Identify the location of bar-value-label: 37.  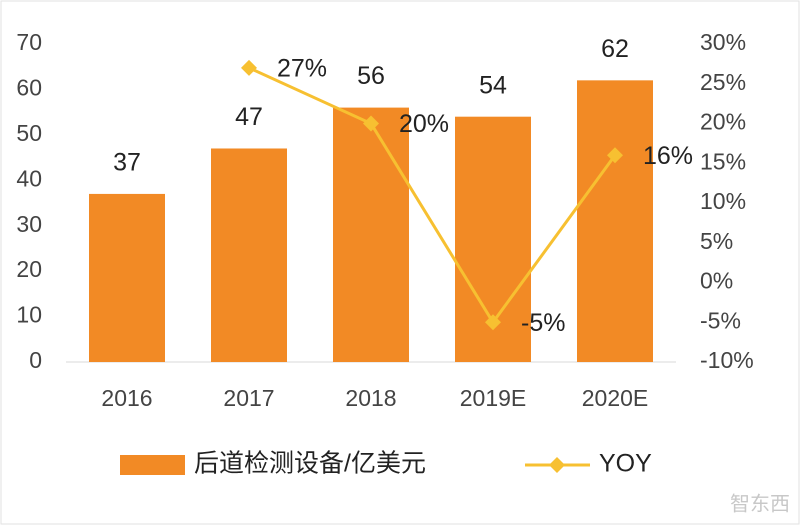
(127, 163).